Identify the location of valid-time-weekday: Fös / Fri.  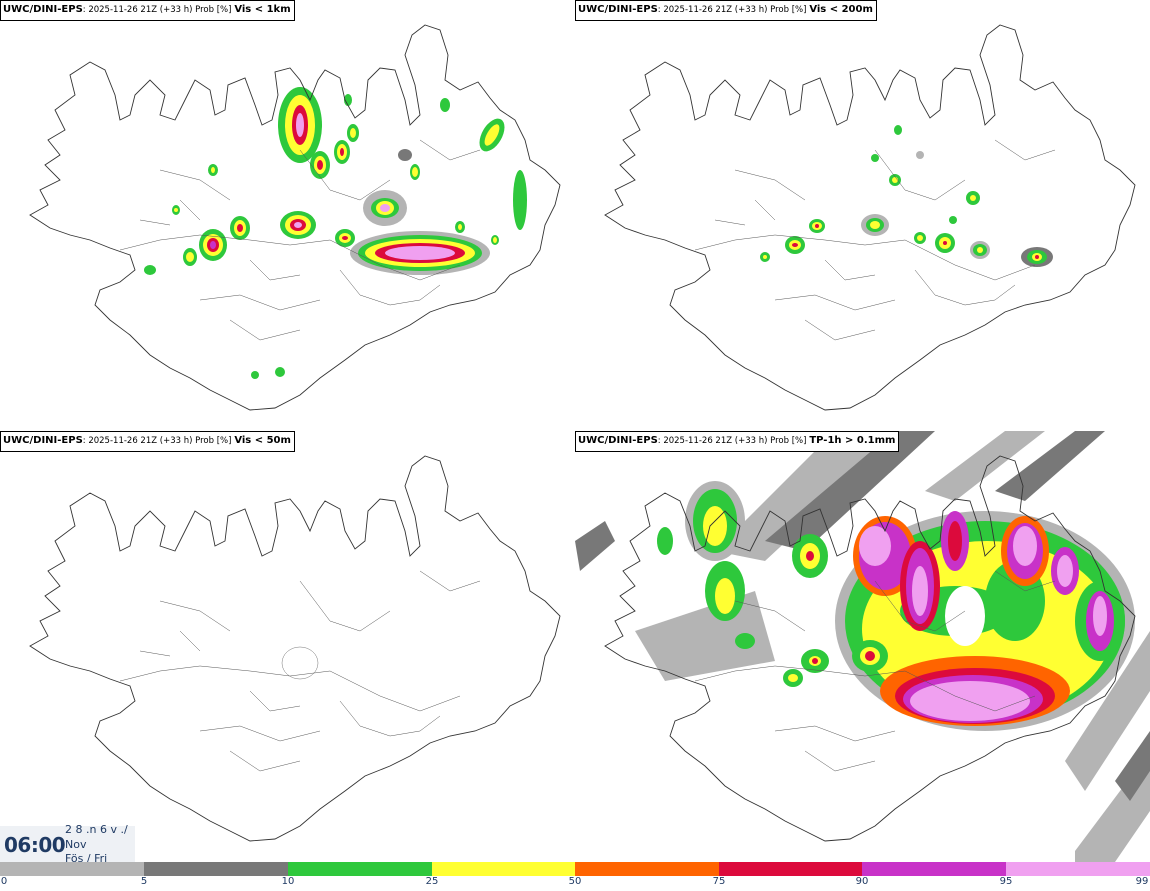
(86, 858).